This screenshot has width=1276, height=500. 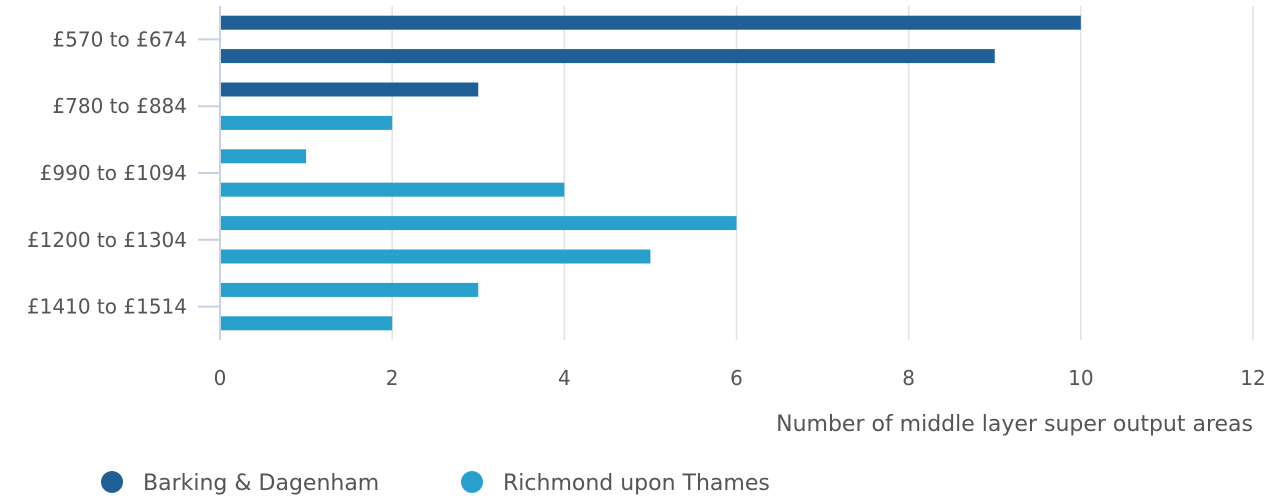 What do you see at coordinates (220, 378) in the screenshot?
I see `x-tick-label-0: 0` at bounding box center [220, 378].